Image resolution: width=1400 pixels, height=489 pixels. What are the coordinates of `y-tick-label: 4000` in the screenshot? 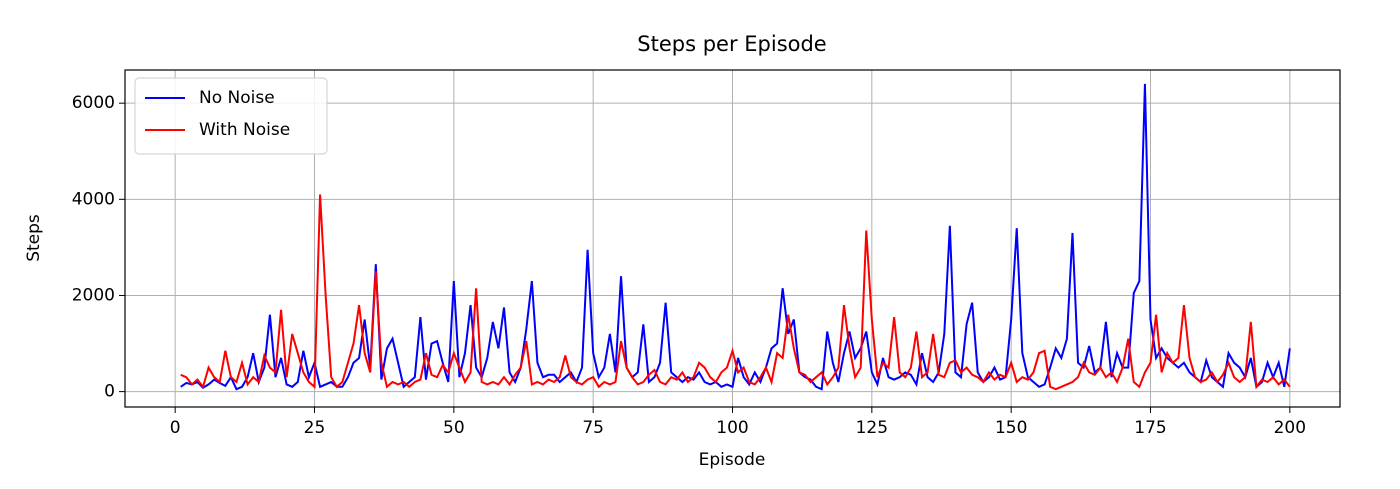 It's located at (93, 199).